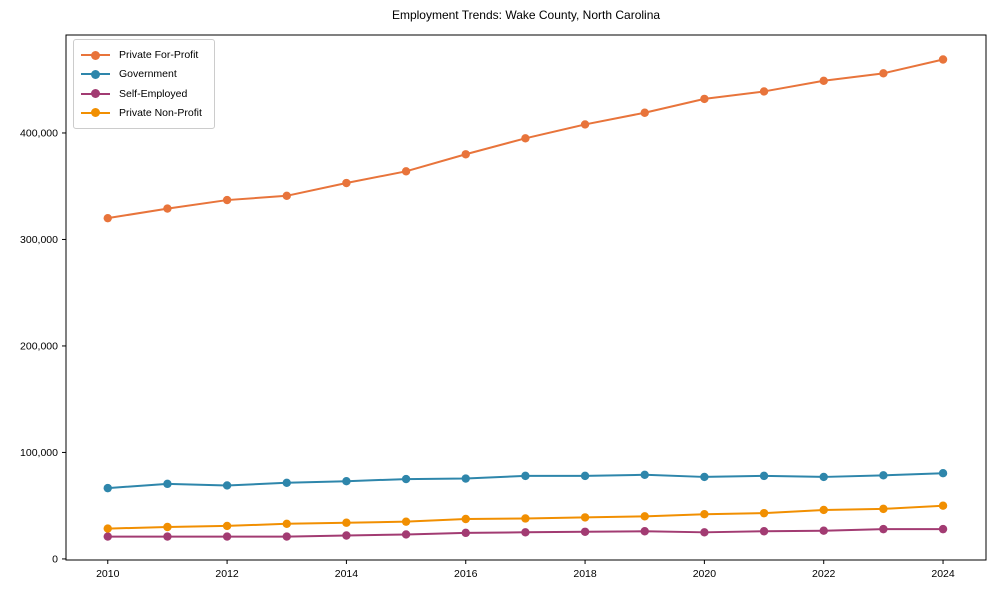  What do you see at coordinates (39, 133) in the screenshot?
I see `y-axis-tick-label: 400,000` at bounding box center [39, 133].